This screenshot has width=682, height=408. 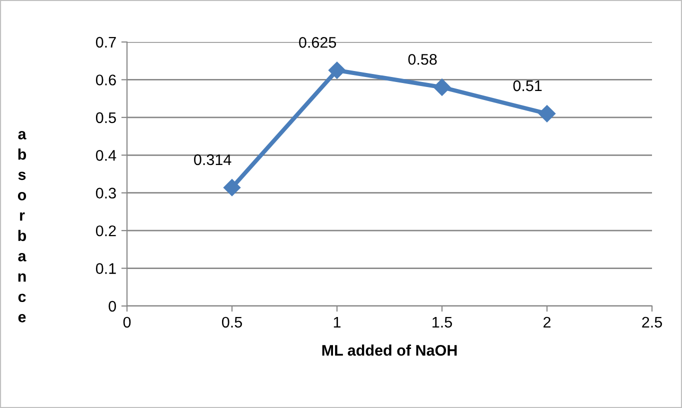 I want to click on data-label: 0.314, so click(x=213, y=160).